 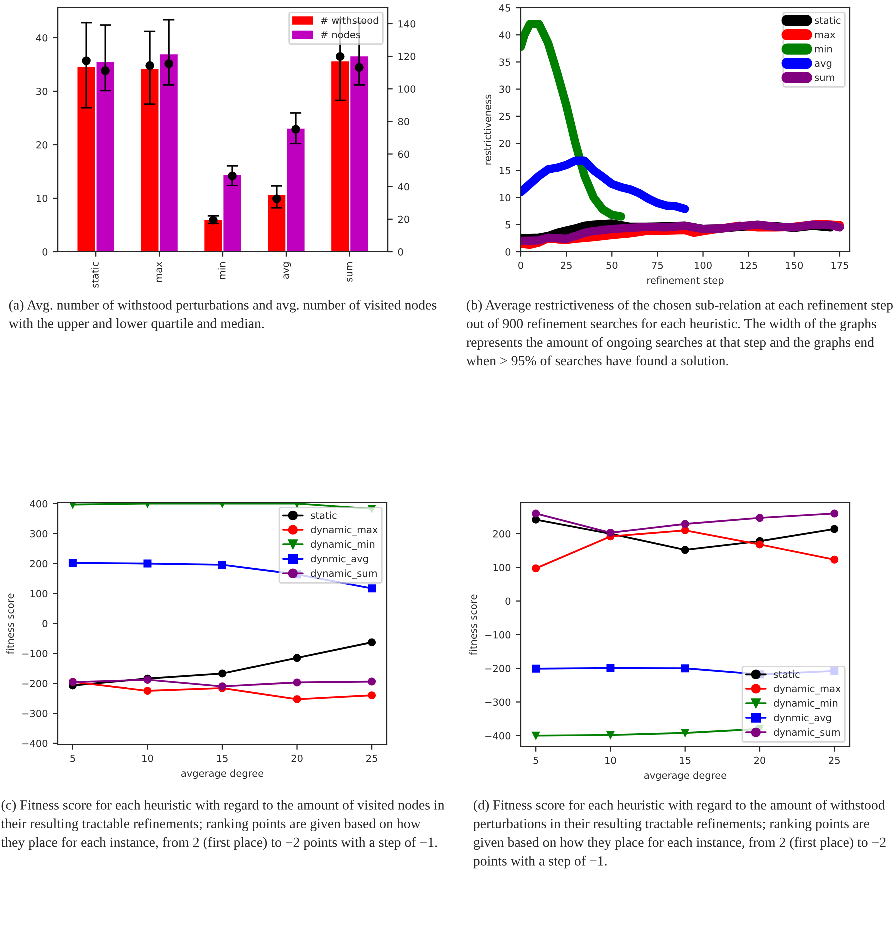 What do you see at coordinates (341, 35) in the screenshot?
I see `legend-label: # nodes` at bounding box center [341, 35].